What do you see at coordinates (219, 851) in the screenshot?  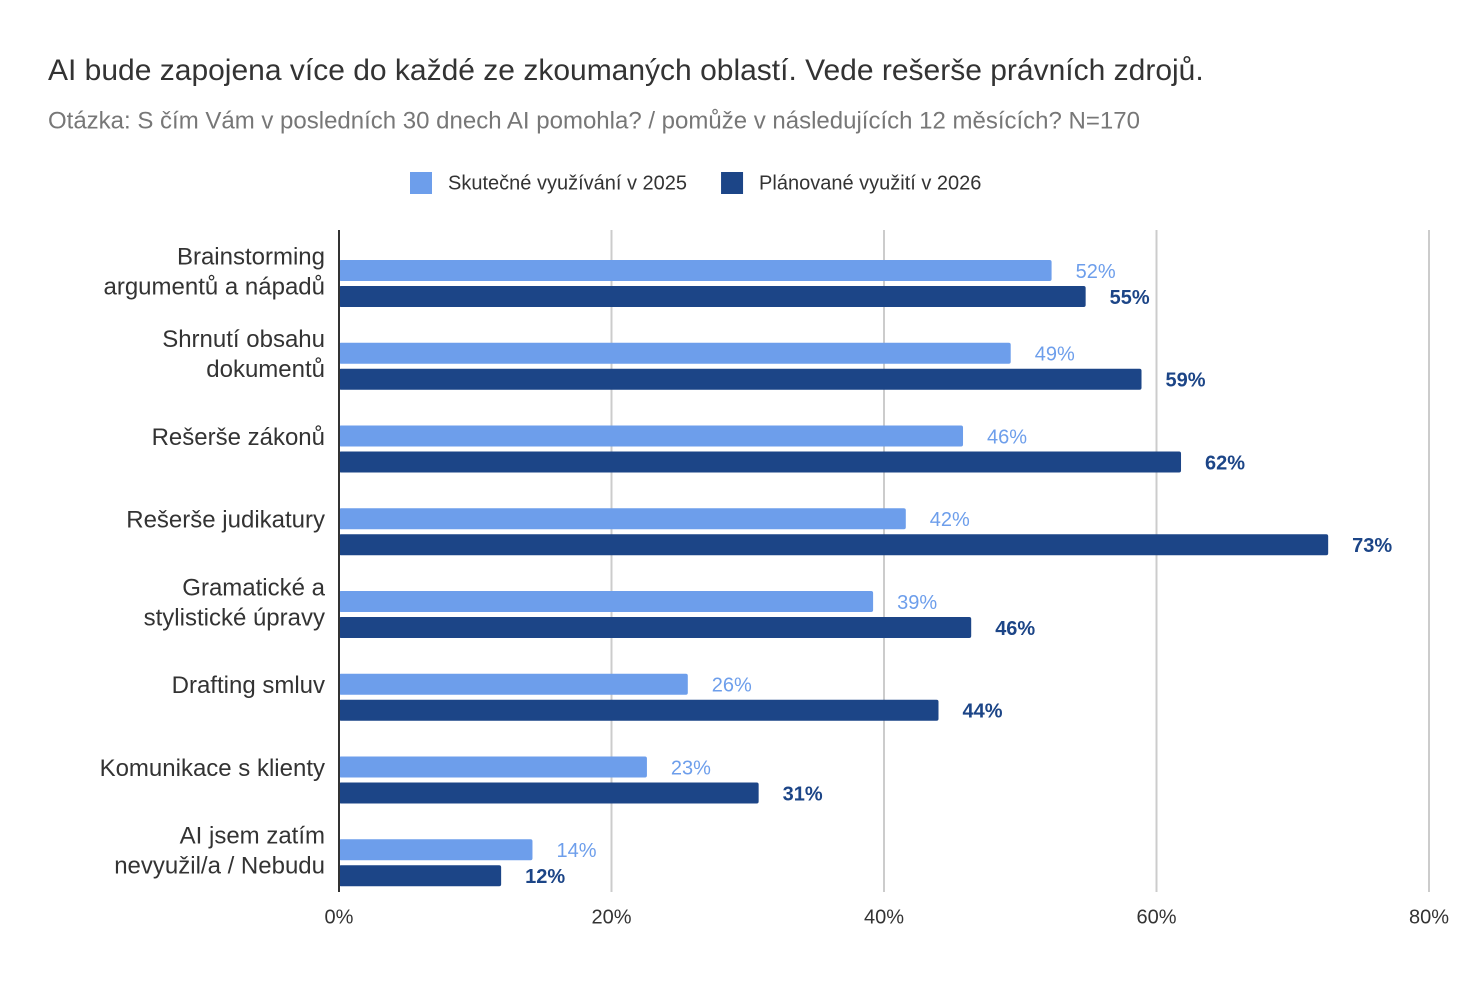 I see `y-tick-label: AI jsem zatím nevyužil/a / Nebudu` at bounding box center [219, 851].